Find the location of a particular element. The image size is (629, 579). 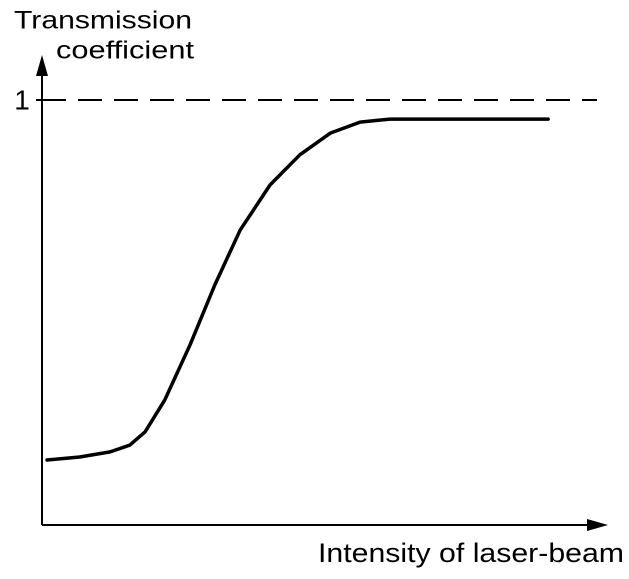

y-tick-label: 1 is located at coordinates (22, 99).